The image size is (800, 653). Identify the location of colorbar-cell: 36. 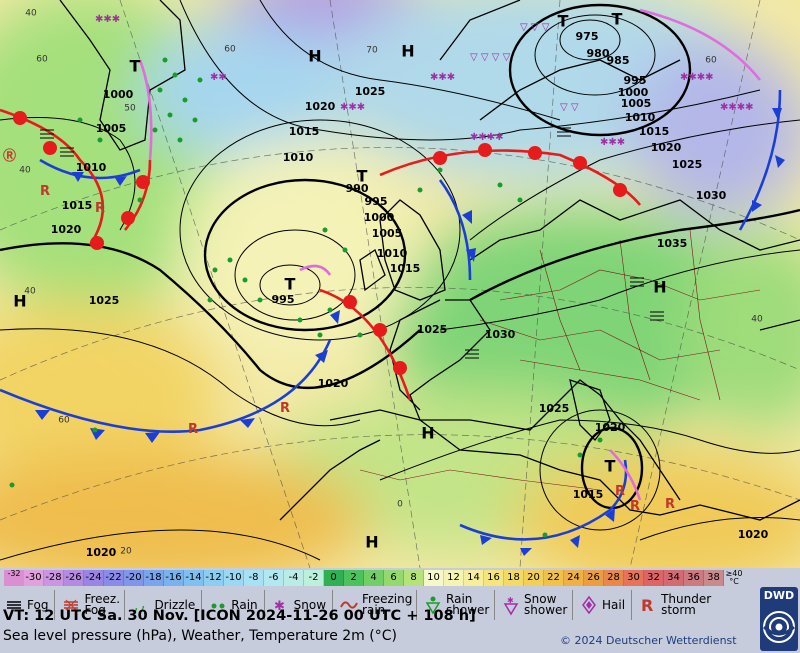
(694, 578).